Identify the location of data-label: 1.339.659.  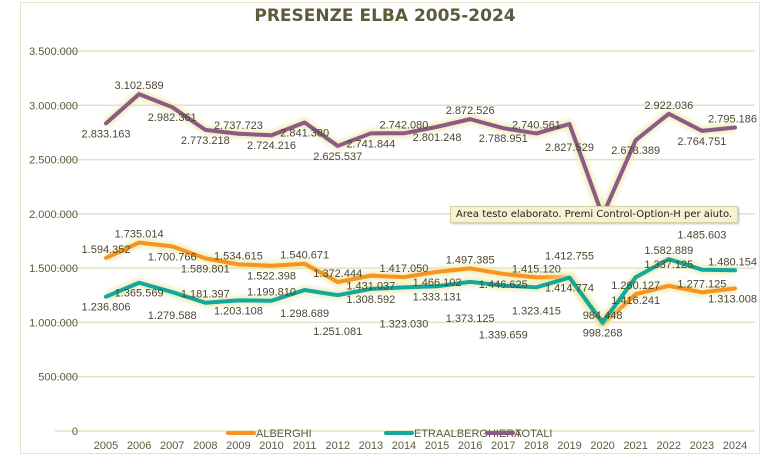
(503, 336).